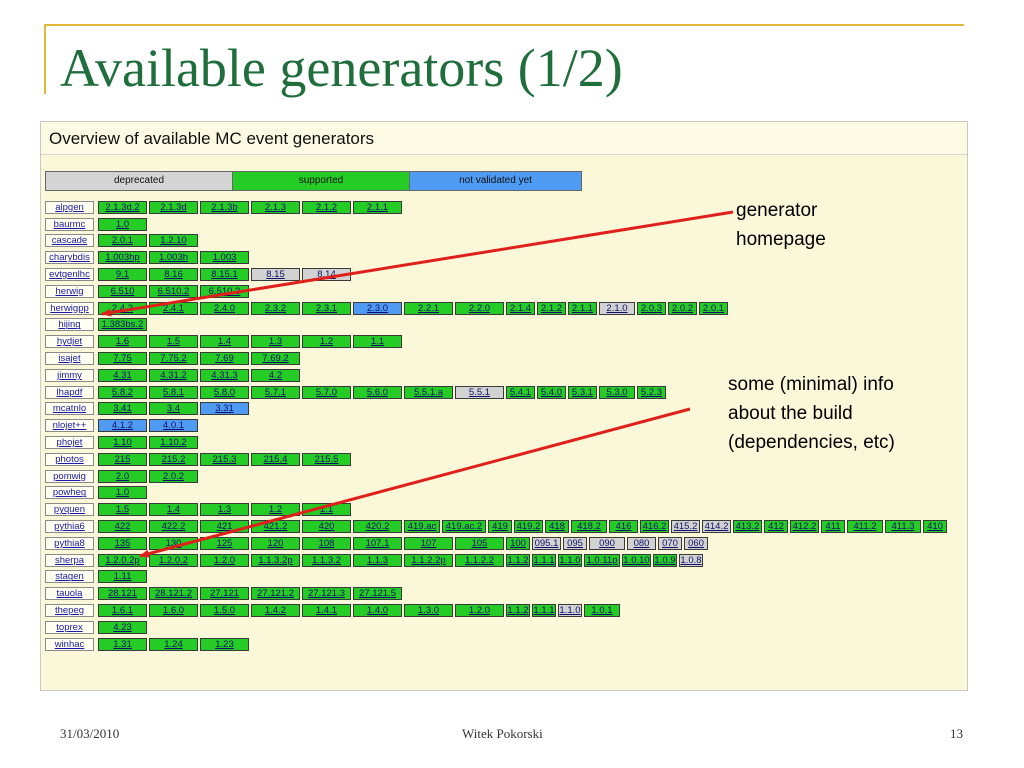 This screenshot has width=1024, height=768. I want to click on version-build-link: 1.1.1, so click(544, 611).